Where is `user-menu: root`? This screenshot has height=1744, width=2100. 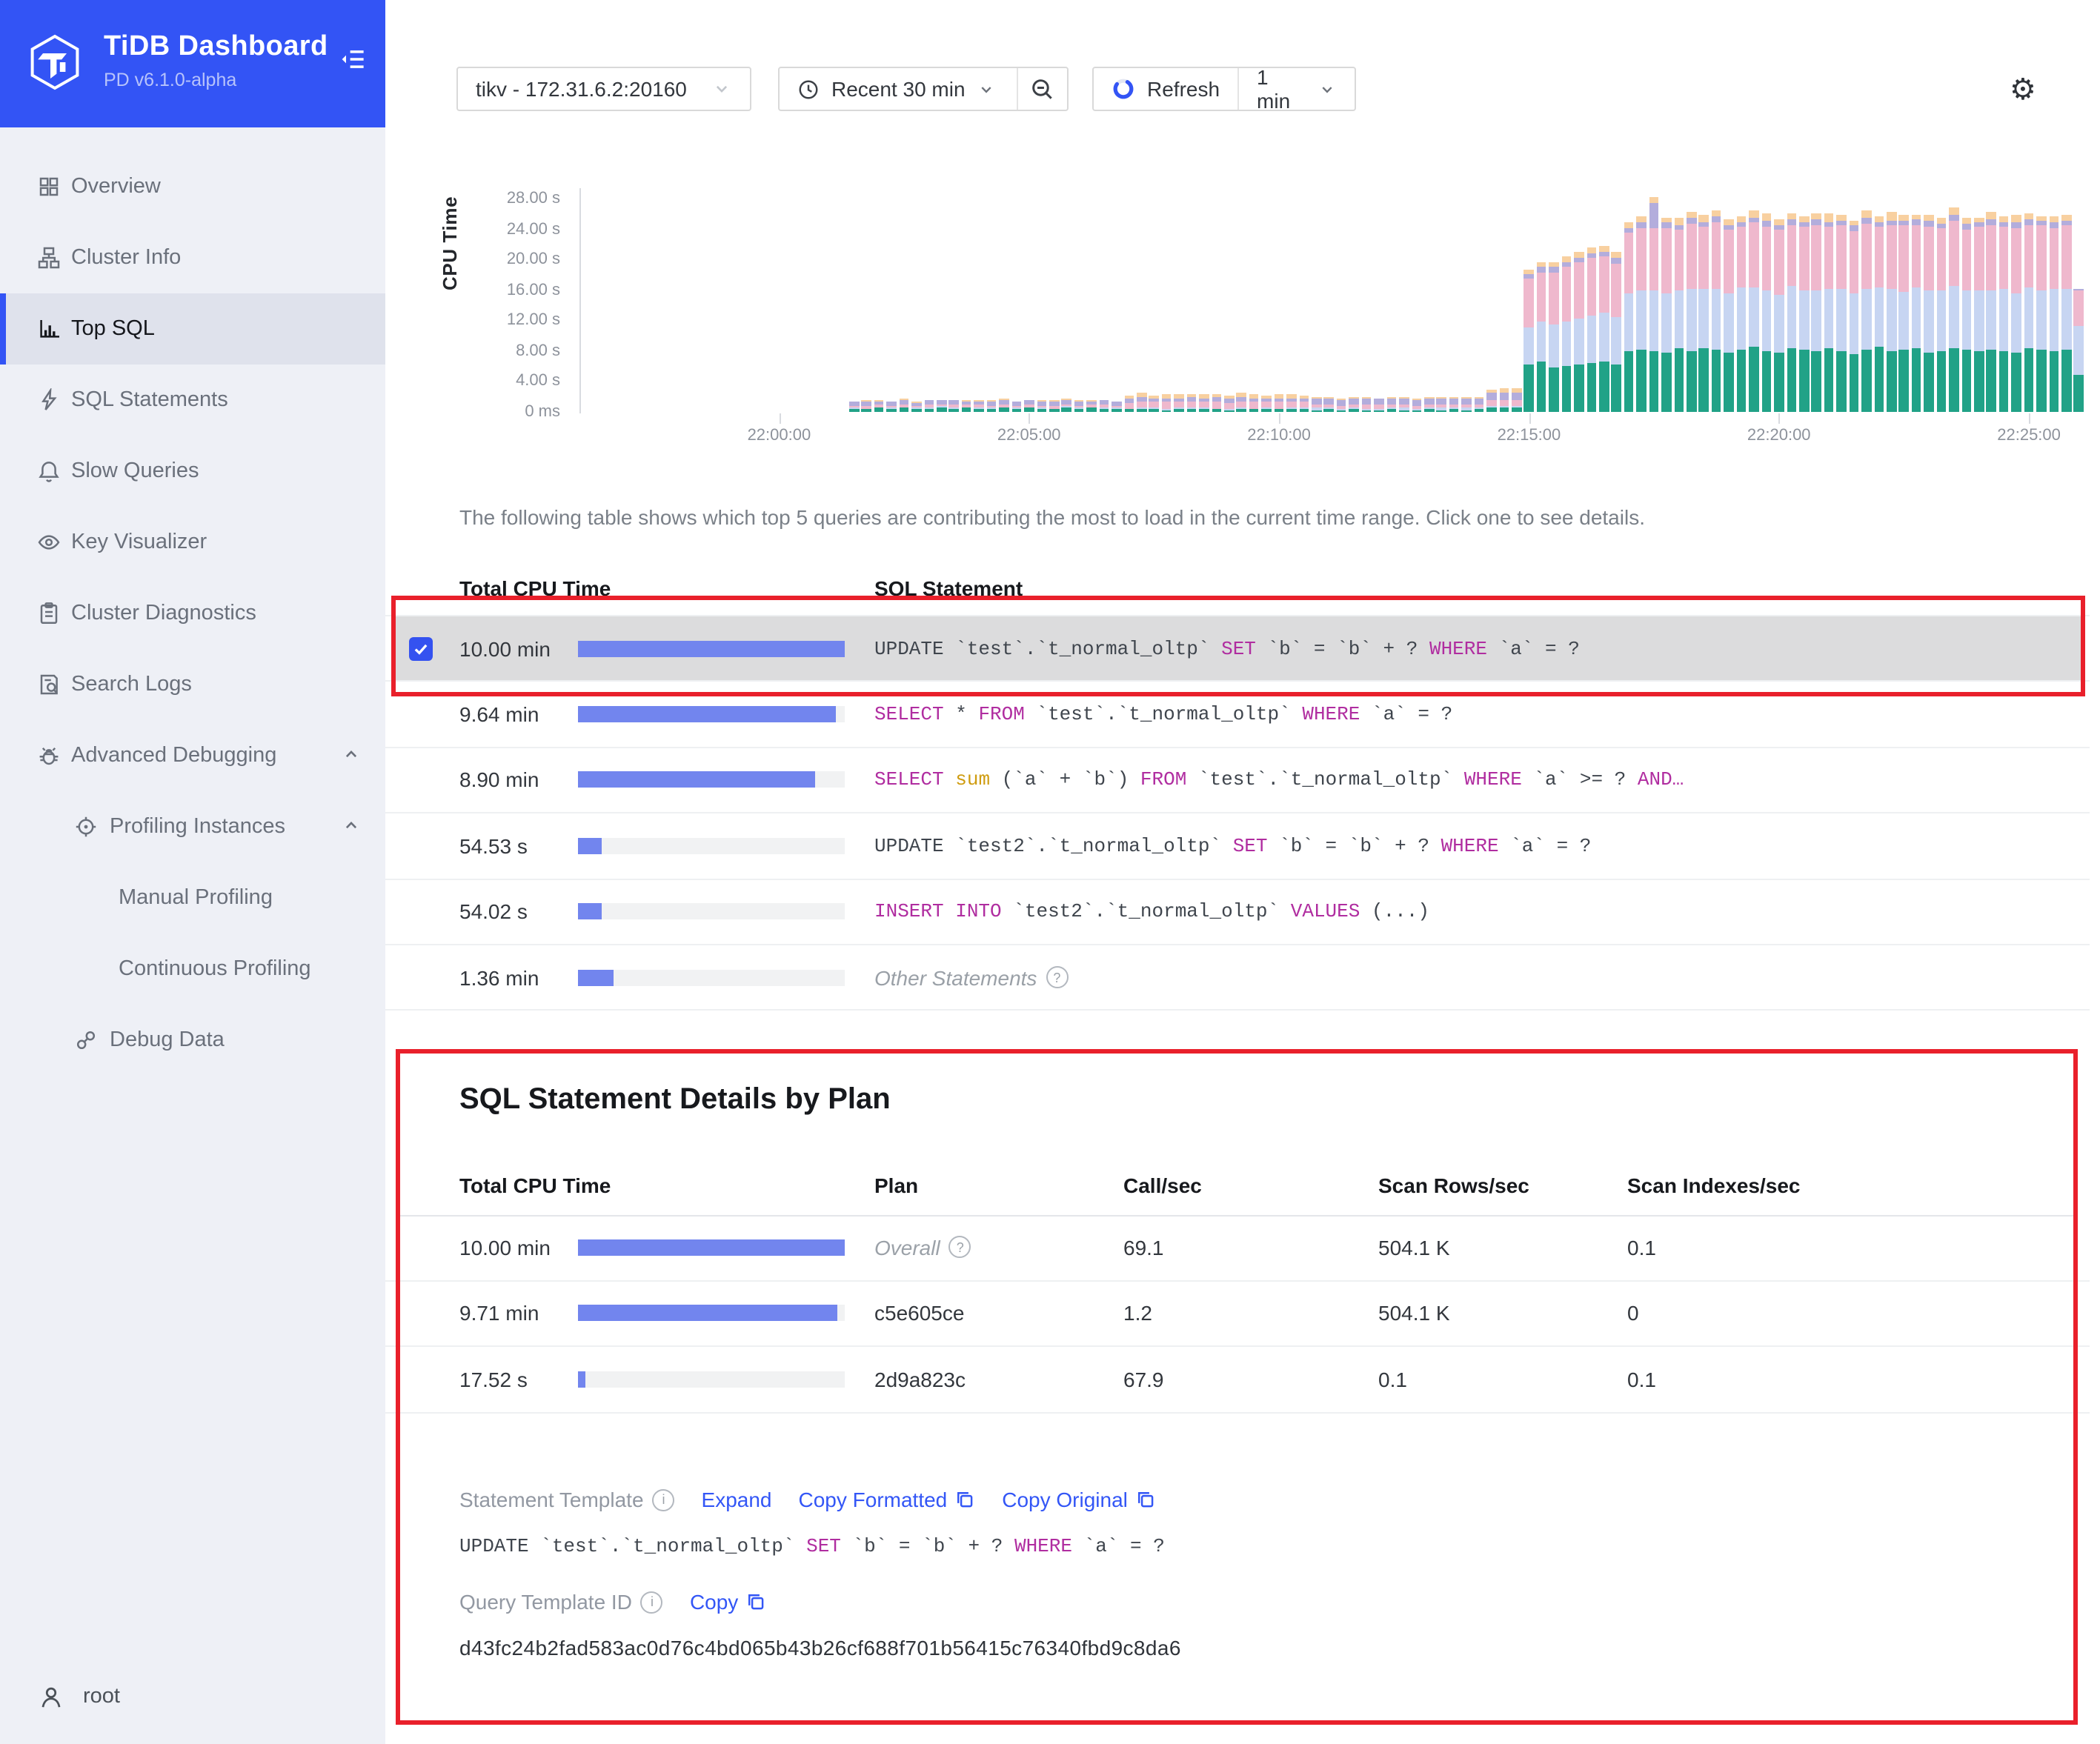
user-menu: root is located at coordinates (193, 1696).